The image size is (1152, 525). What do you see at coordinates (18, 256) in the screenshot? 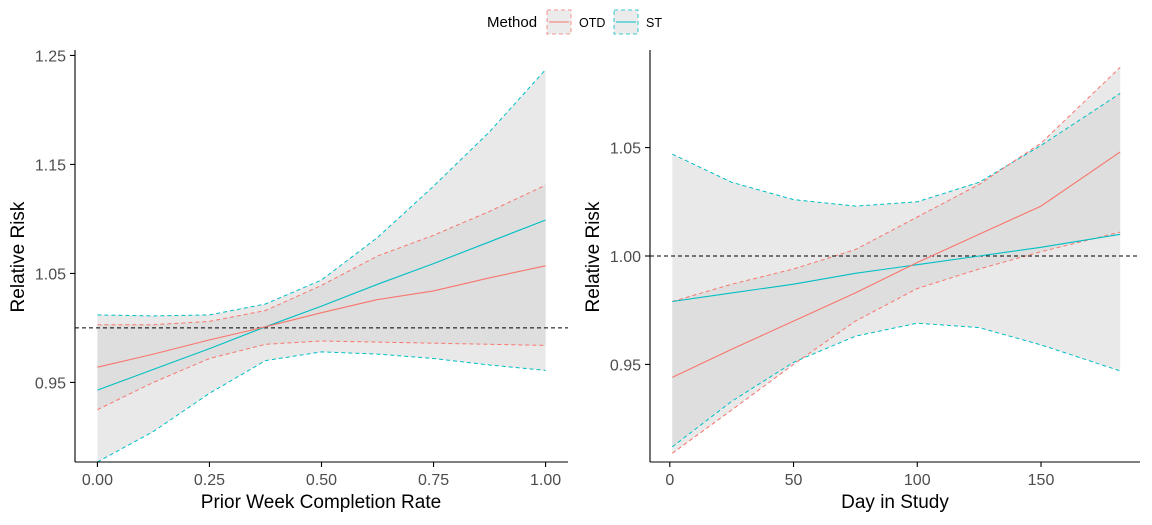
I see `panel-left-ylabel: Relative Risk` at bounding box center [18, 256].